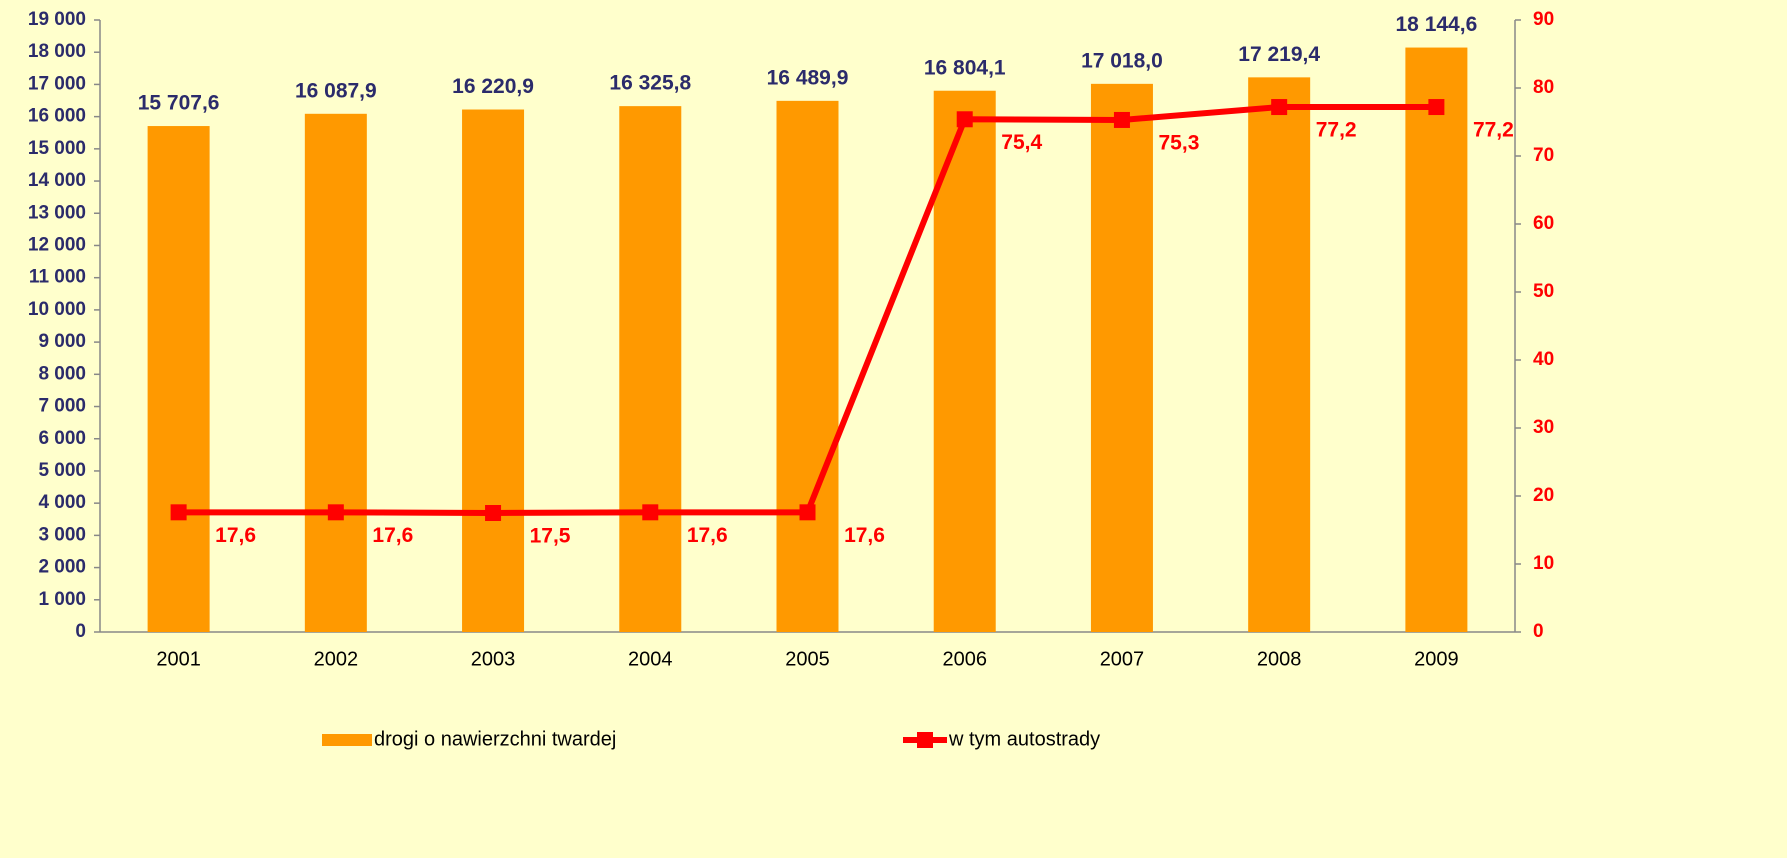  Describe the element at coordinates (57, 19) in the screenshot. I see `y-tick-label: 19 000` at that location.